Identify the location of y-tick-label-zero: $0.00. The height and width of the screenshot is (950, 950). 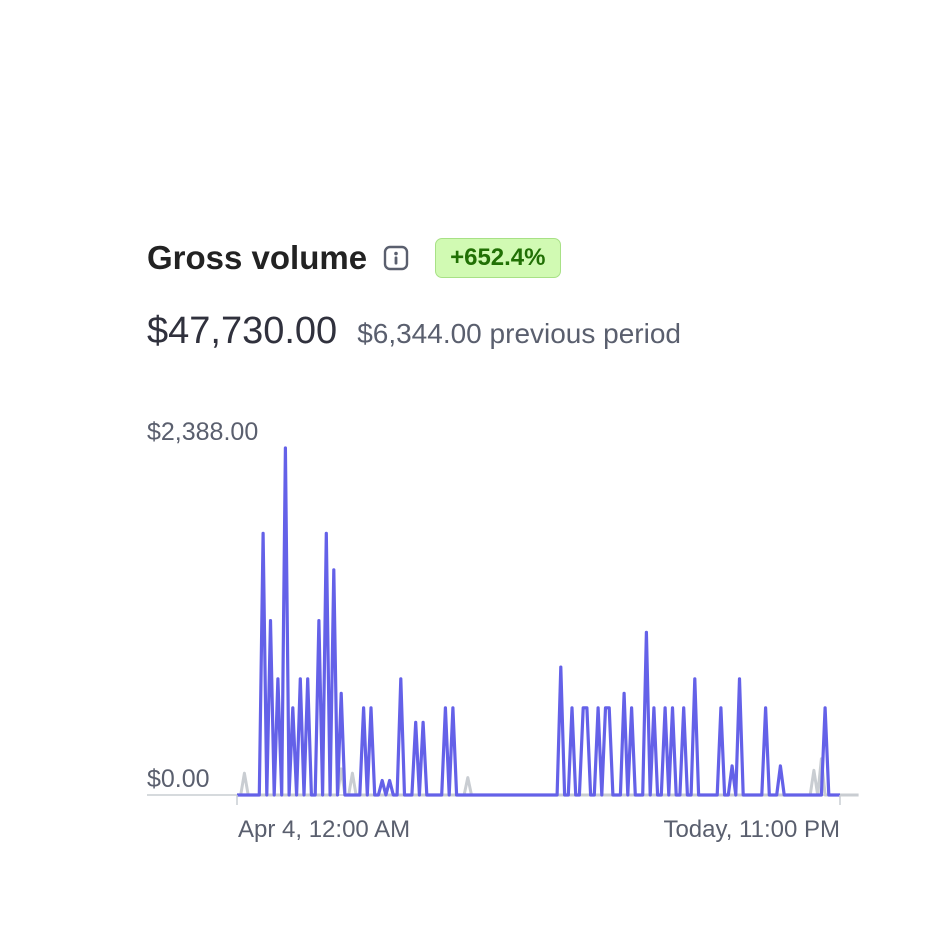
(178, 779).